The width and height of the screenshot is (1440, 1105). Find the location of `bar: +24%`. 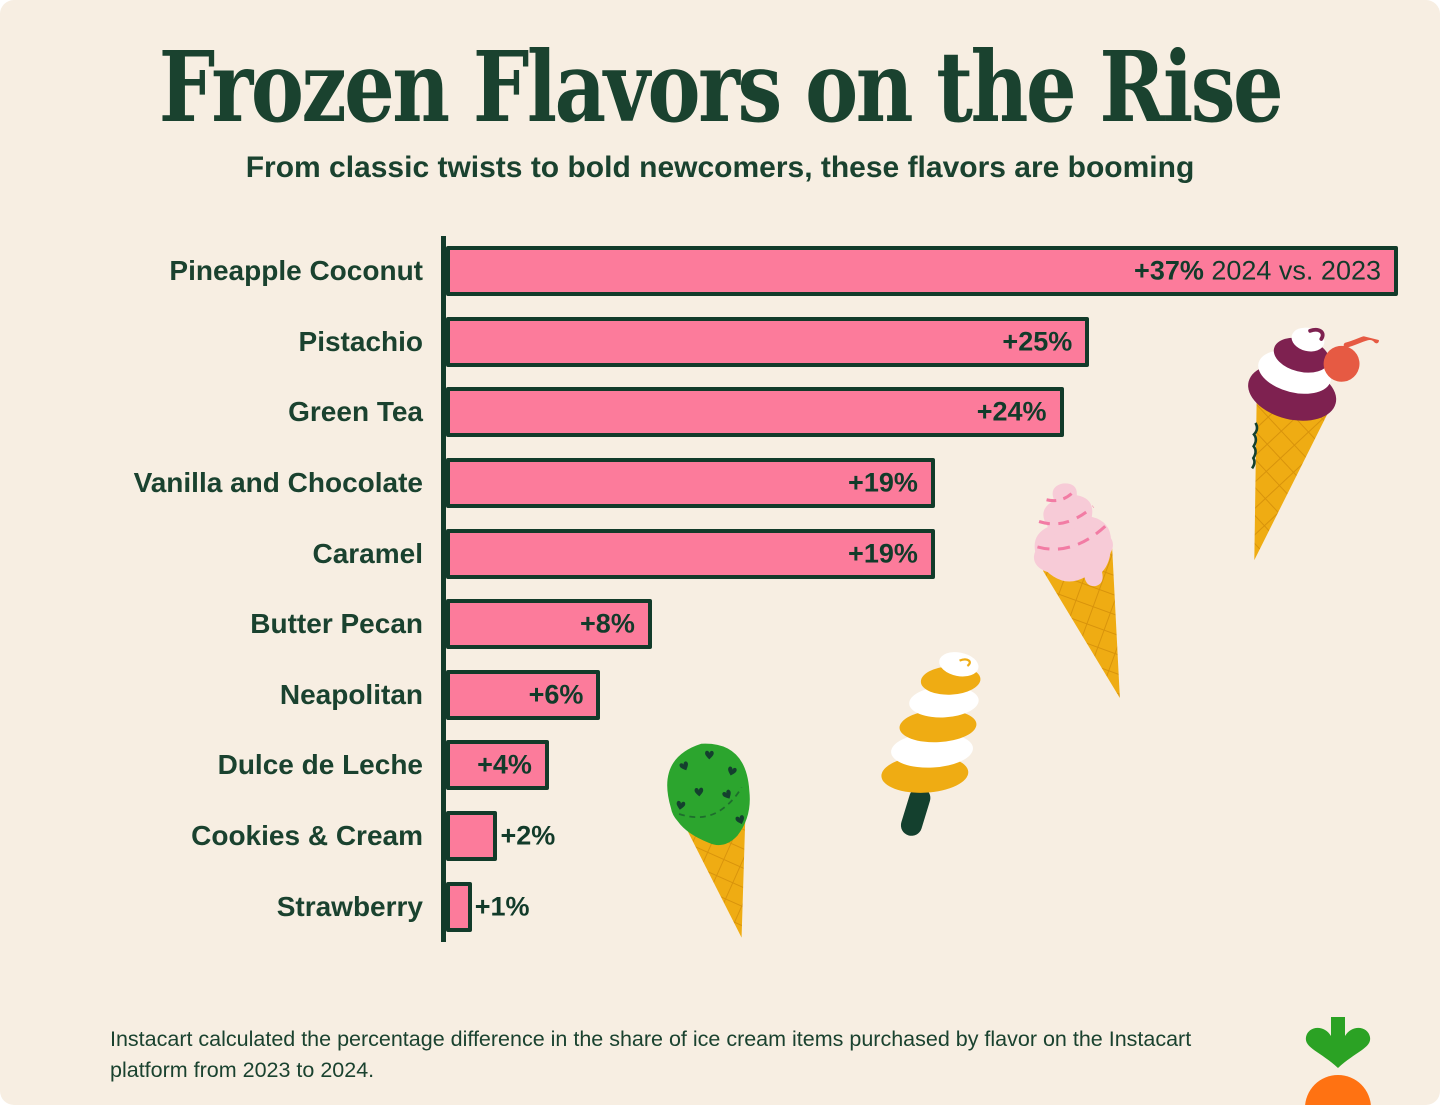

bar: +24% is located at coordinates (755, 412).